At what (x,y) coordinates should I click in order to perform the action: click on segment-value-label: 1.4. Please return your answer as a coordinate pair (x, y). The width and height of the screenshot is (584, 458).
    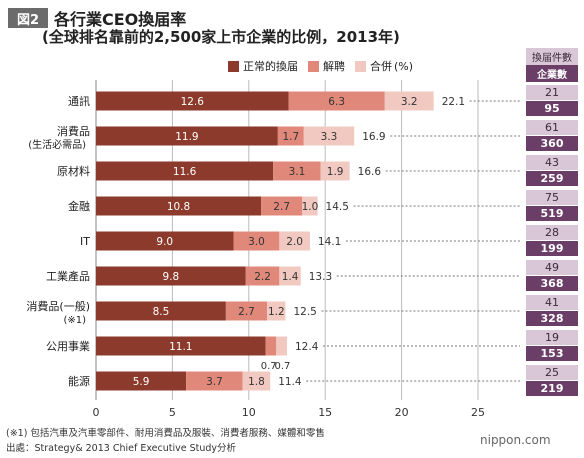
    Looking at the image, I should click on (290, 277).